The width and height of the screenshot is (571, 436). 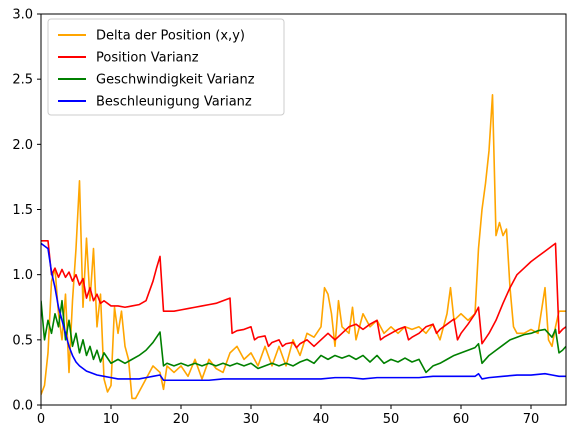 I want to click on x-tick-label: 60, so click(x=461, y=419).